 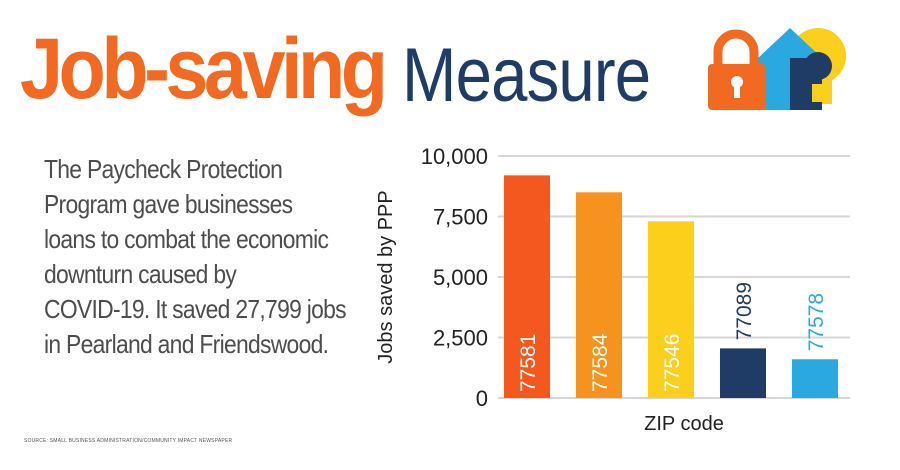 What do you see at coordinates (168, 204) in the screenshot?
I see `description-line: Program gave businesses` at bounding box center [168, 204].